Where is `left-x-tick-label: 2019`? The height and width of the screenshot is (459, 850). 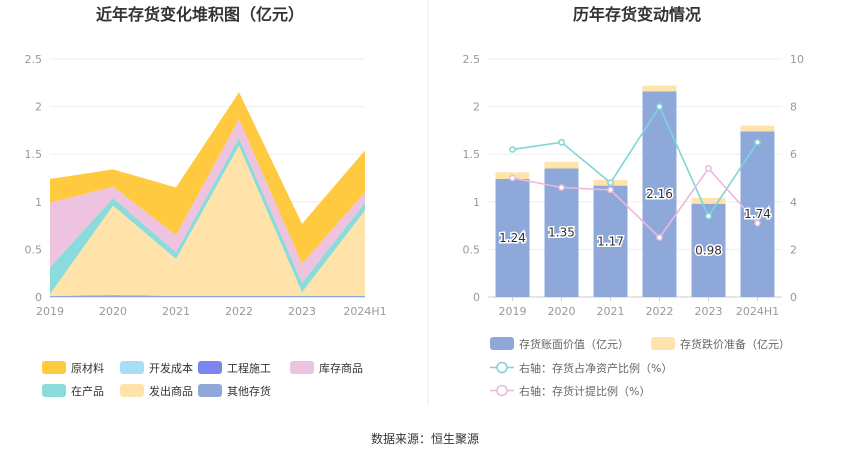
left-x-tick-label: 2019 is located at coordinates (50, 311).